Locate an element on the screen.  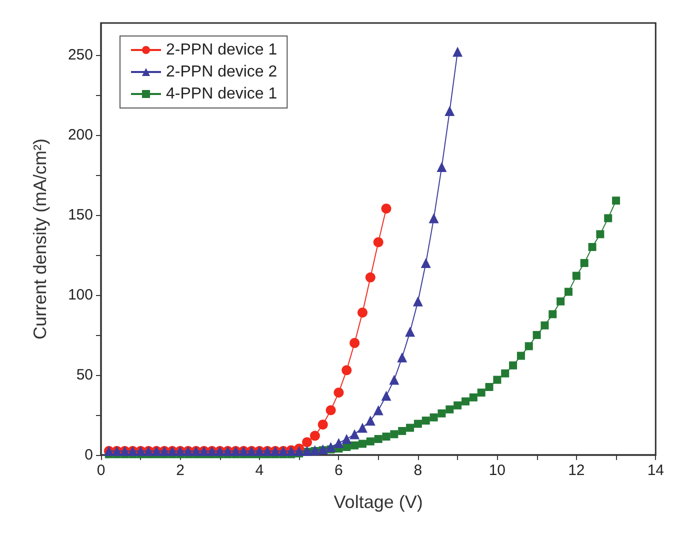
x-tick-label: 10 is located at coordinates (497, 470).